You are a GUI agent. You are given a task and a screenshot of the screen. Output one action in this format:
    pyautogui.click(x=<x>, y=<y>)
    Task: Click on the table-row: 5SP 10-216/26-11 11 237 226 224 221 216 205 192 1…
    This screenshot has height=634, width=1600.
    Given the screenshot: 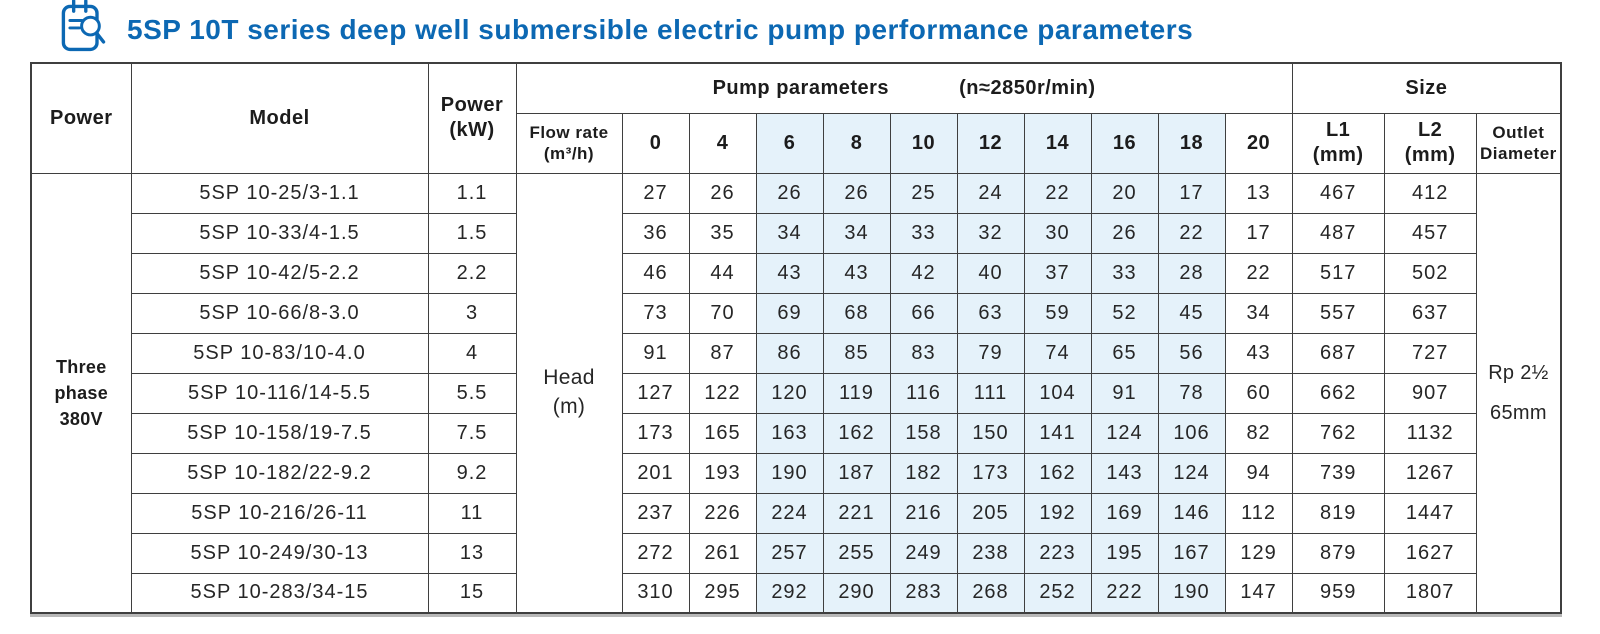 What is the action you would take?
    pyautogui.click(x=796, y=513)
    